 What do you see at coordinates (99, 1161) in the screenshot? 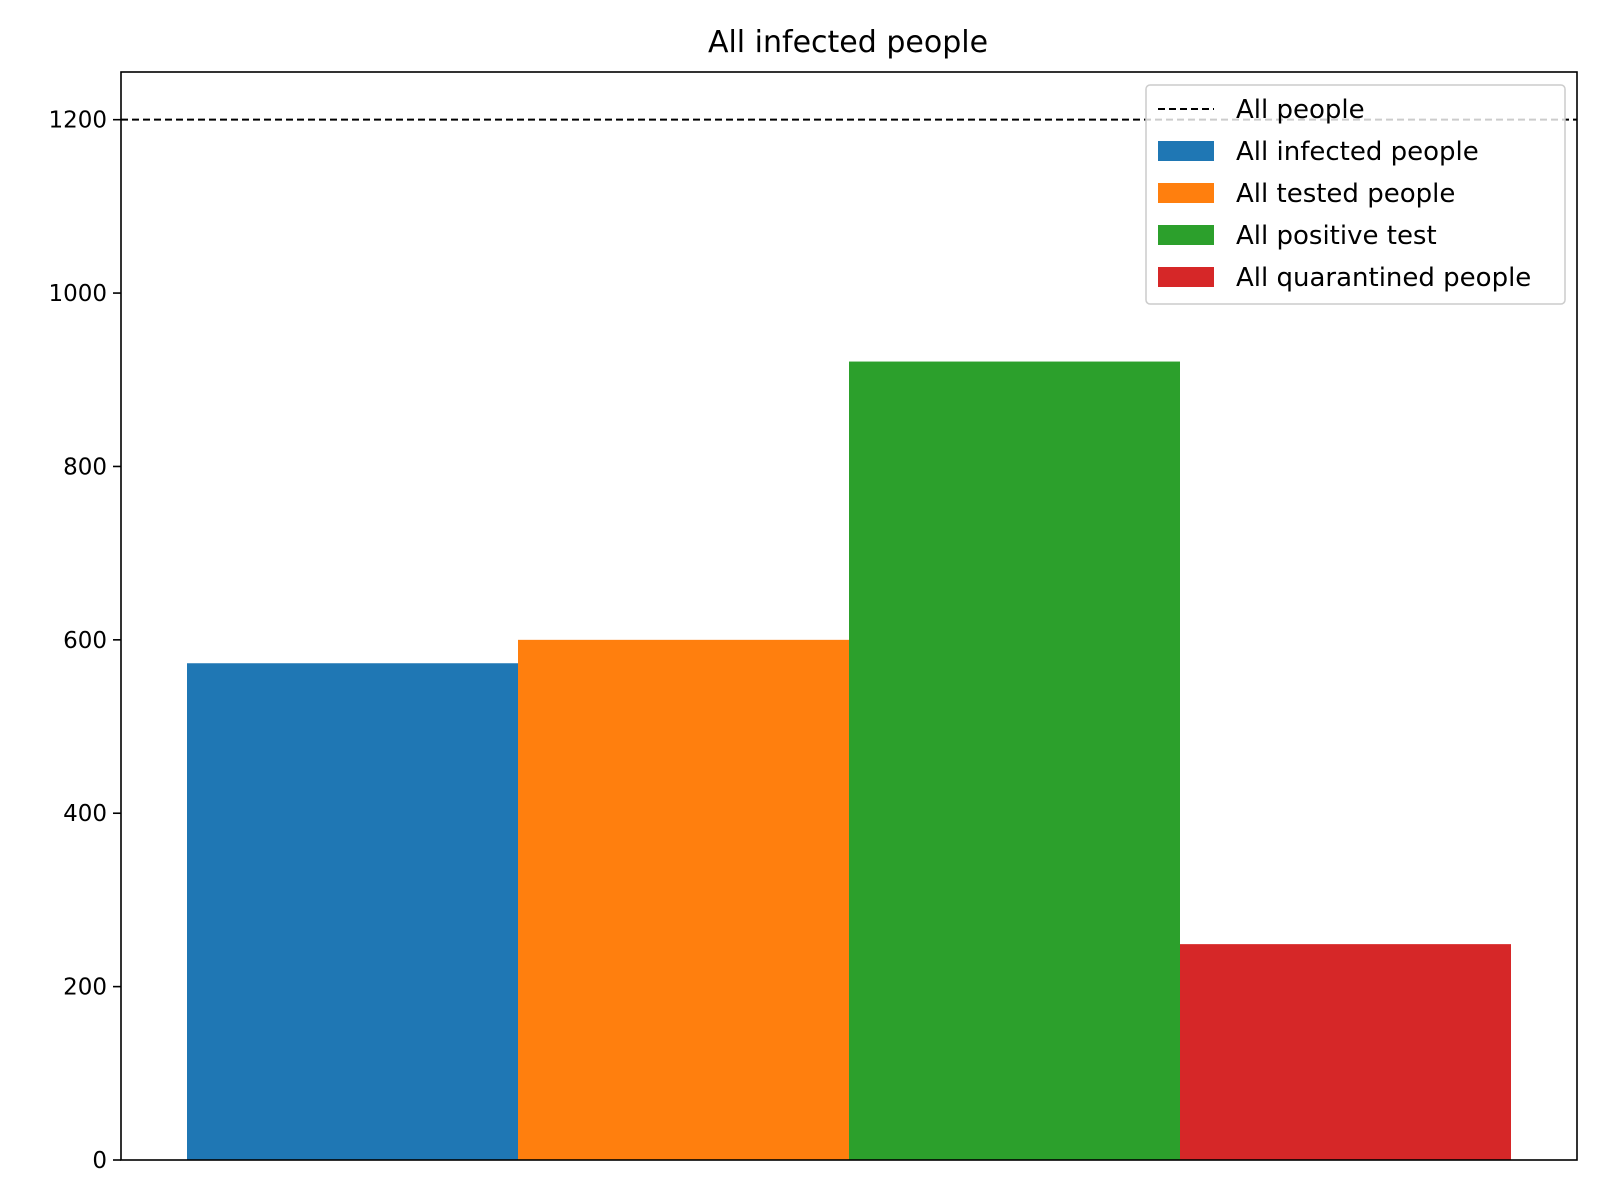
I see `y-tick-label: 0` at bounding box center [99, 1161].